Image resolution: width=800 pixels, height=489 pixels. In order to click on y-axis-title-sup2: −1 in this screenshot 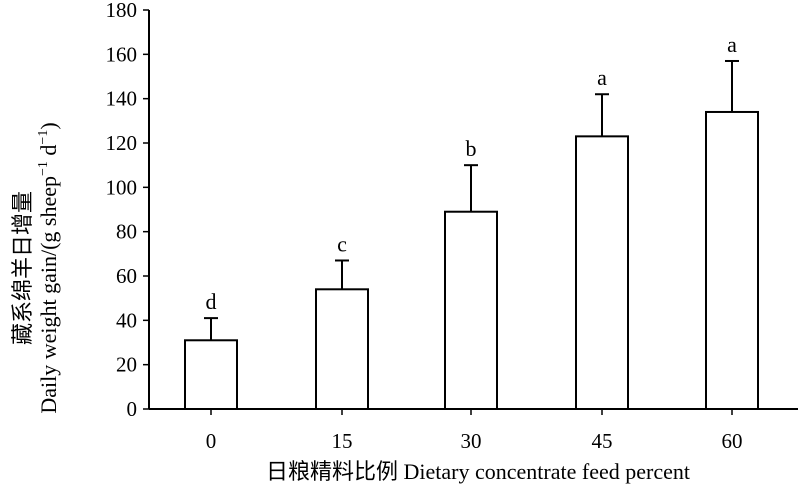, I will do `click(43, 137)`.